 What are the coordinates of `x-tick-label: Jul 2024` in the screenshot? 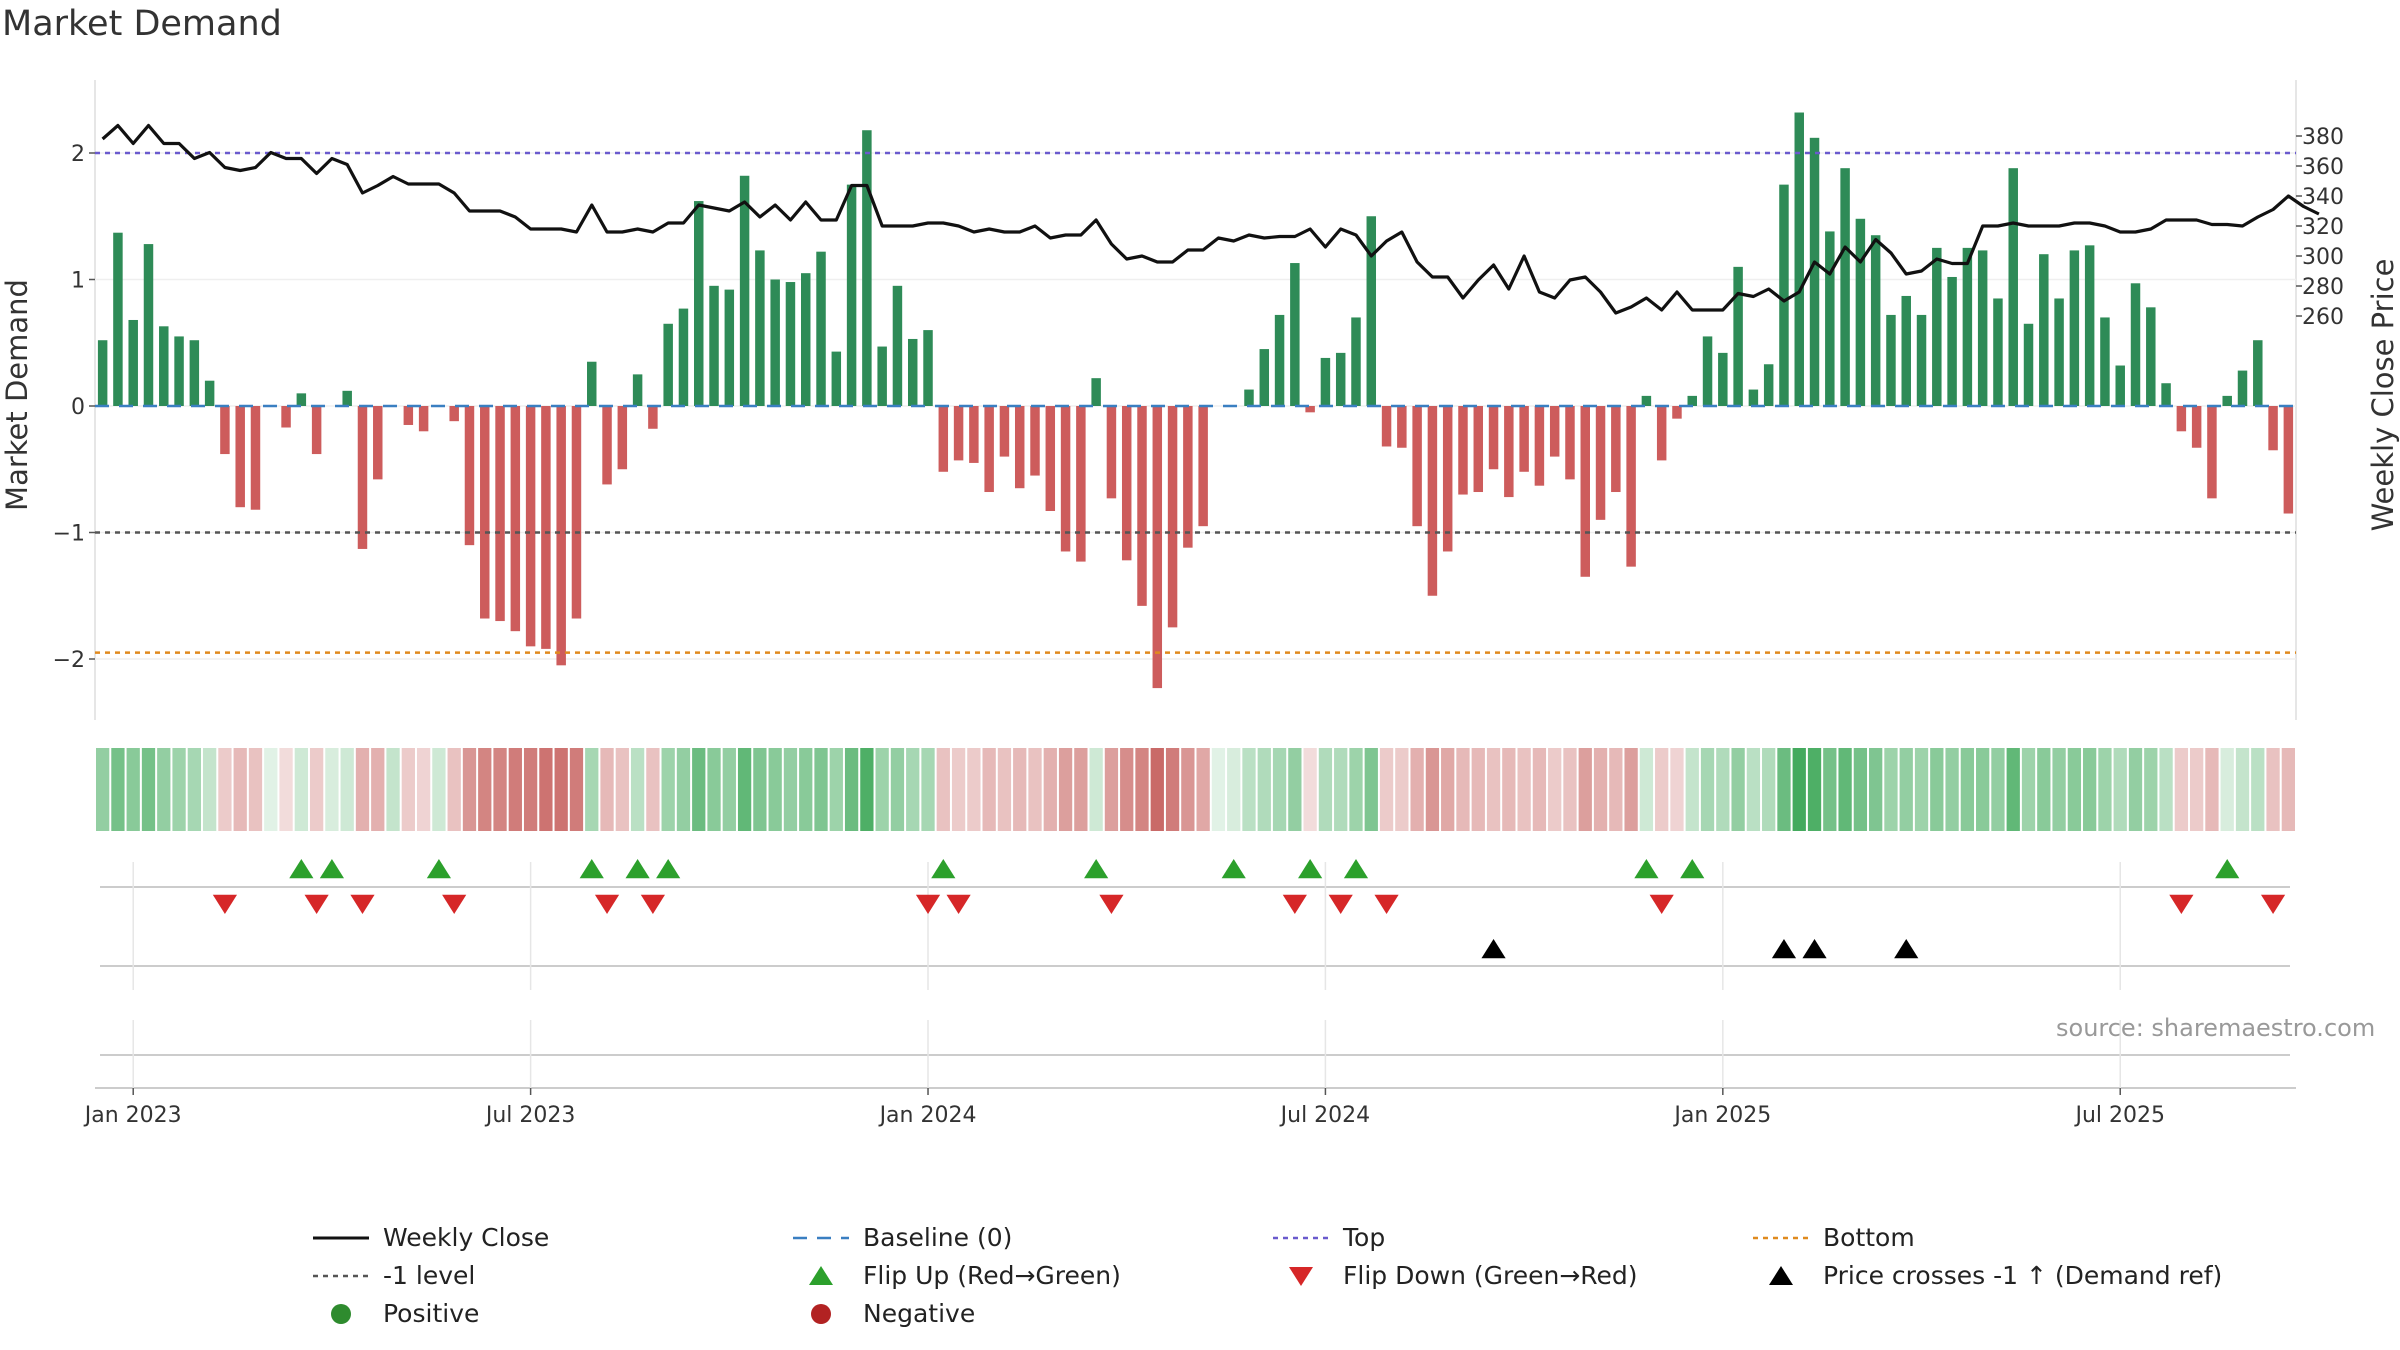 It's located at (1325, 1115).